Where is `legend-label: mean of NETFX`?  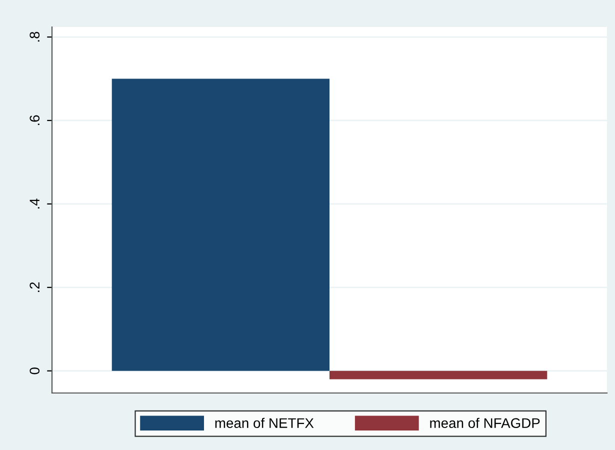
legend-label: mean of NETFX is located at coordinates (264, 423).